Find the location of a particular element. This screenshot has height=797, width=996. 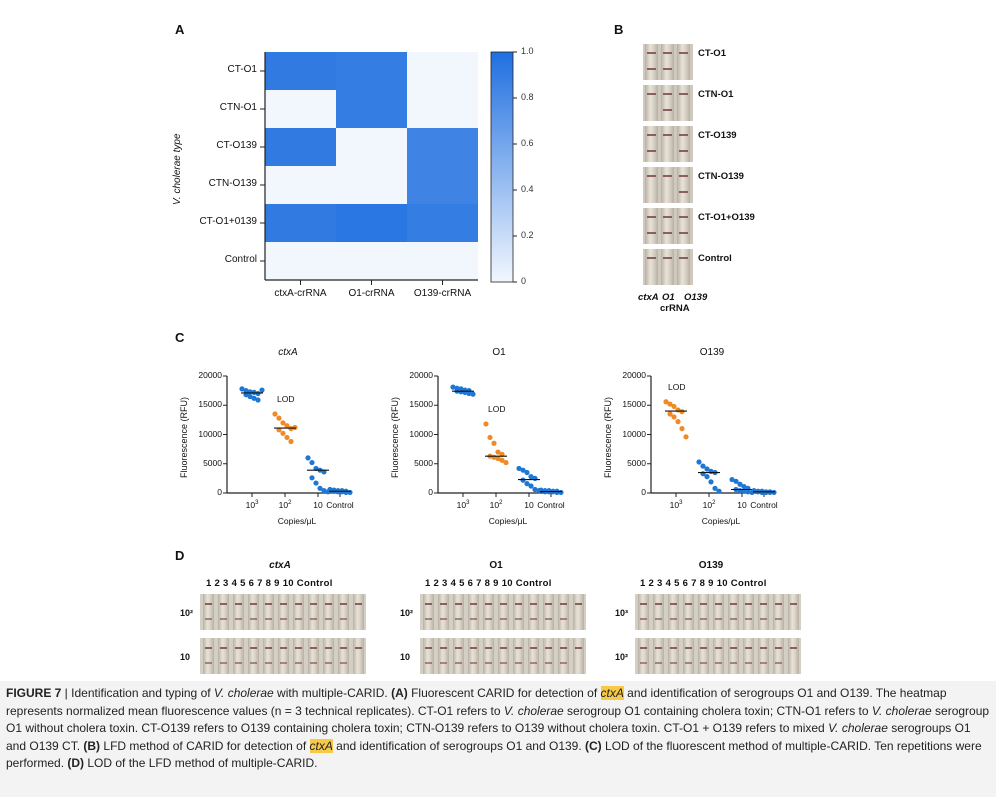

caption-b: (B) is located at coordinates (92, 745).